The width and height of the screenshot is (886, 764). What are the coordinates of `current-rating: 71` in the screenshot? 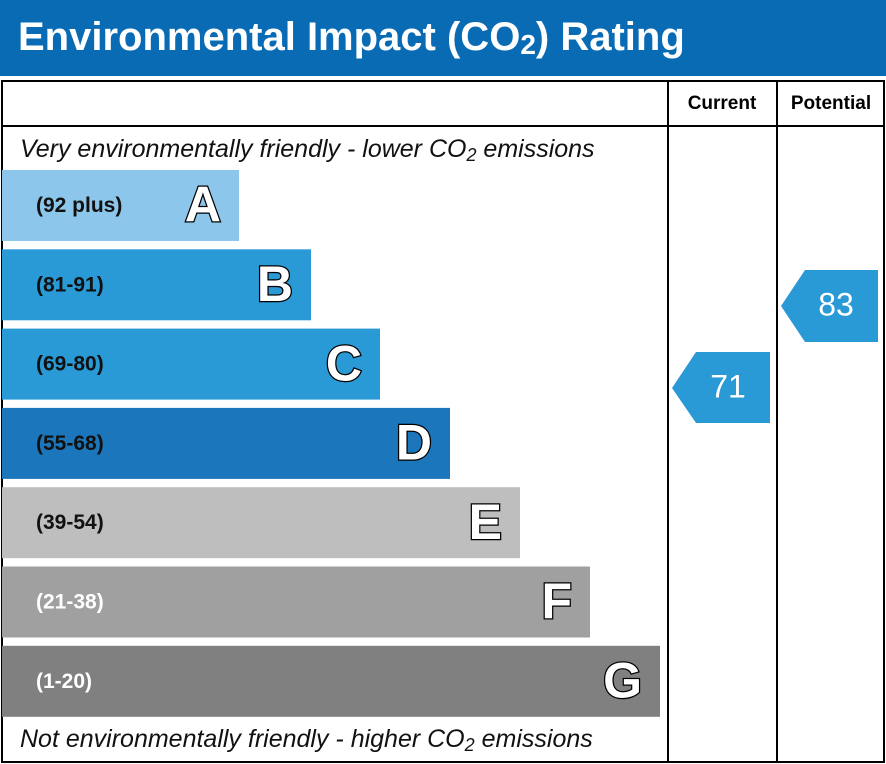 It's located at (728, 386).